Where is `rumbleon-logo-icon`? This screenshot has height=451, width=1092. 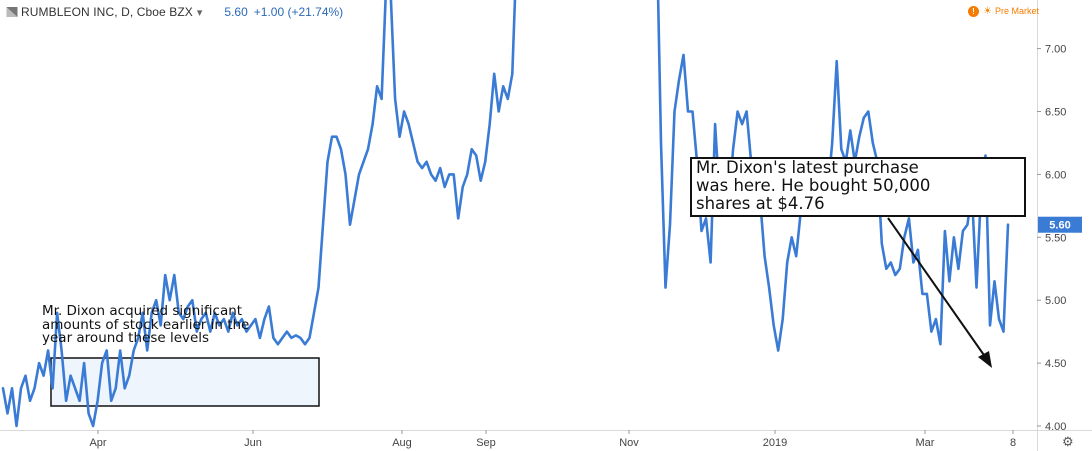 rumbleon-logo-icon is located at coordinates (12, 12).